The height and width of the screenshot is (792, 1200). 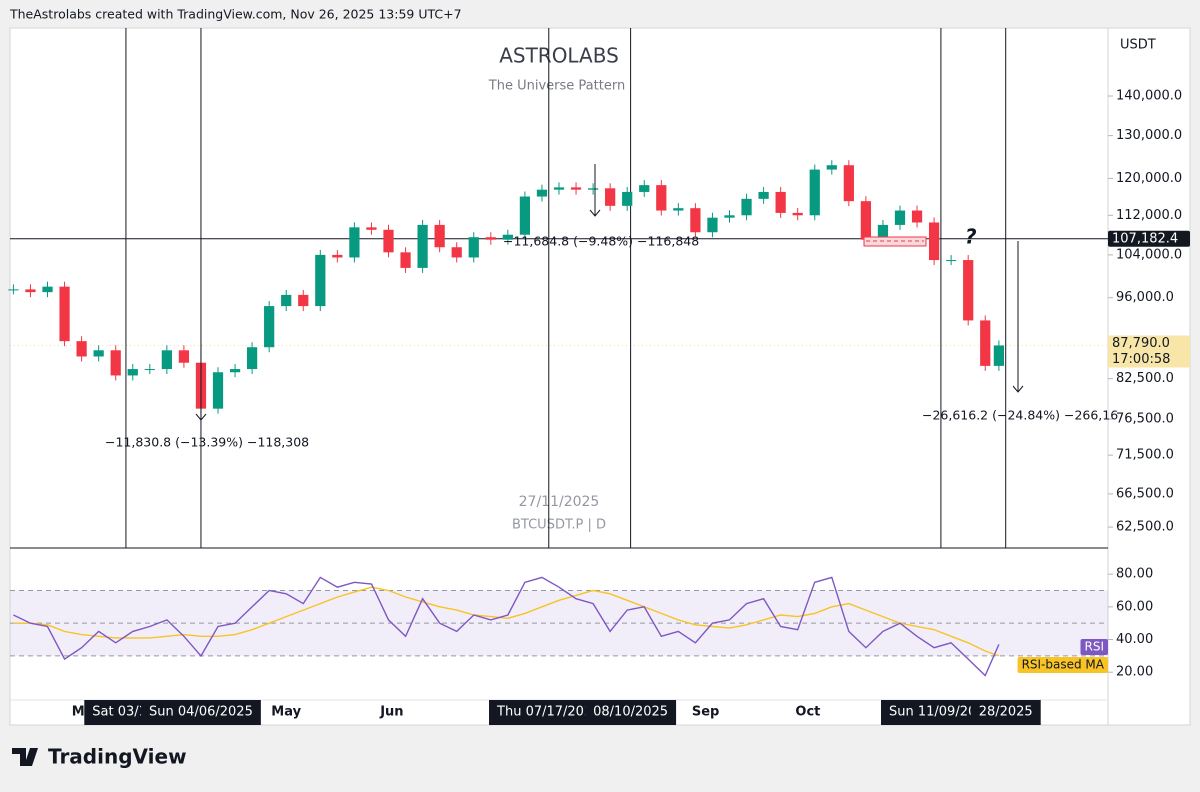 I want to click on y-tick-label: 82,500.0, so click(x=1145, y=378).